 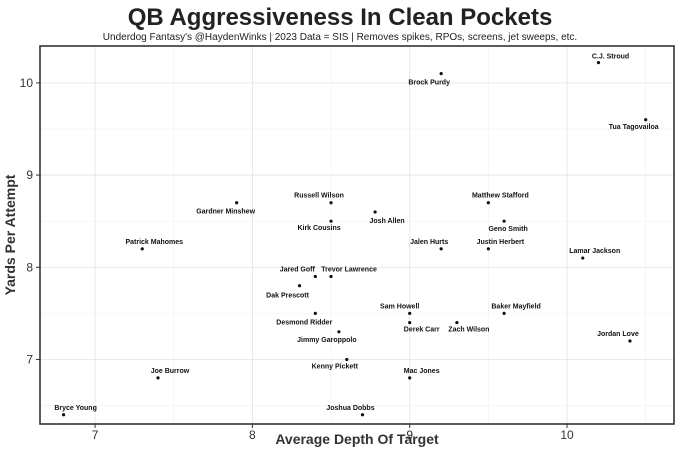 What do you see at coordinates (399, 306) in the screenshot?
I see `point-label: Sam Howell` at bounding box center [399, 306].